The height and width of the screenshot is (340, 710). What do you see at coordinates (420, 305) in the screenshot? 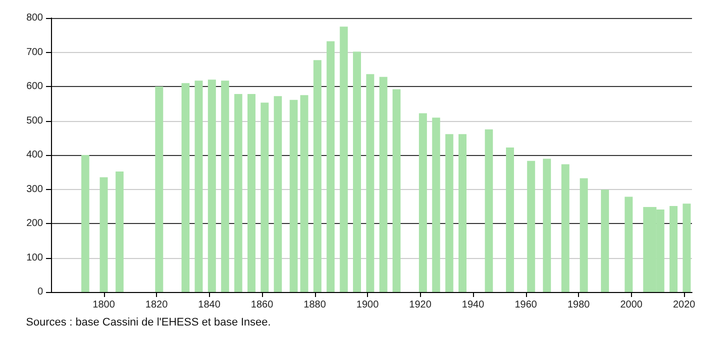
I see `x-tick-label: 1920` at bounding box center [420, 305].